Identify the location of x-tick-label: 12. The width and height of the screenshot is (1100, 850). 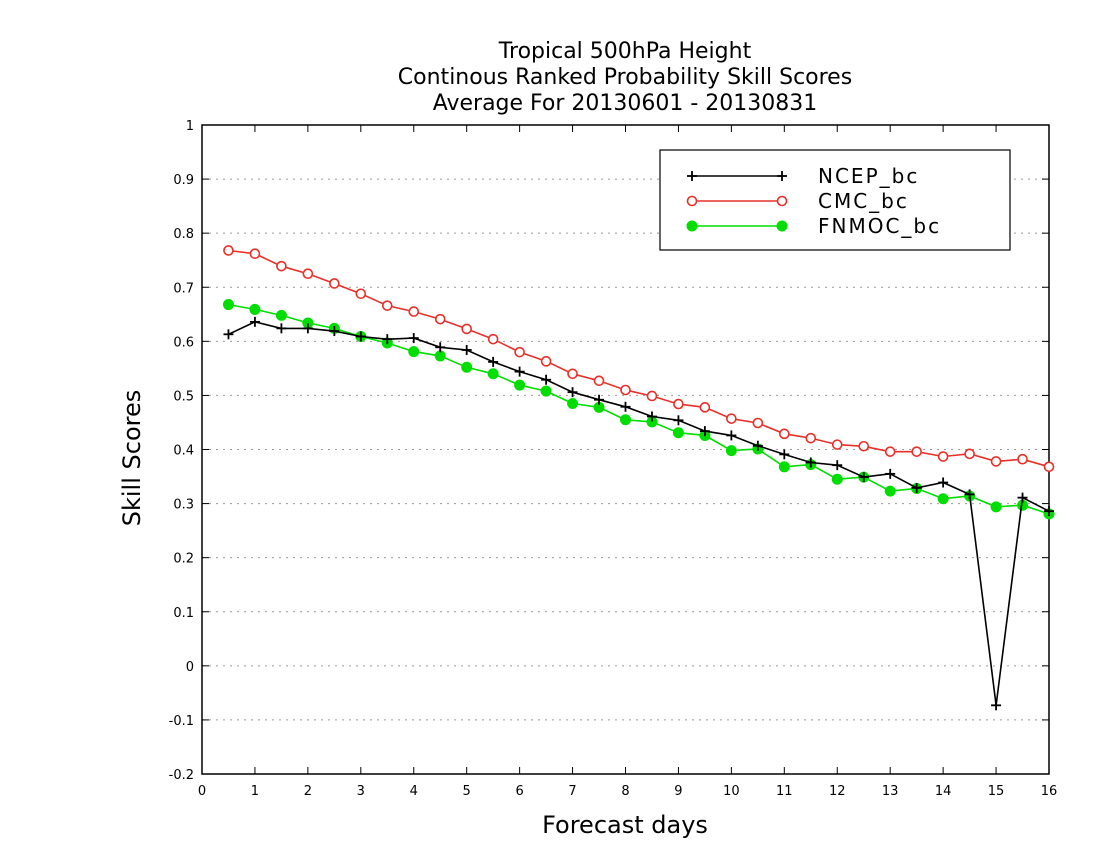
(837, 791).